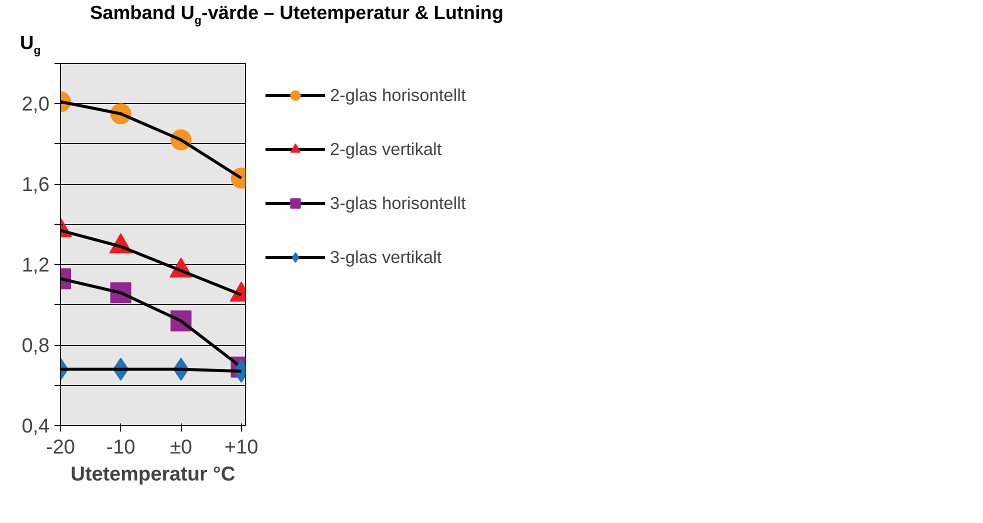  Describe the element at coordinates (241, 447) in the screenshot. I see `x-tick-label: +10` at that location.